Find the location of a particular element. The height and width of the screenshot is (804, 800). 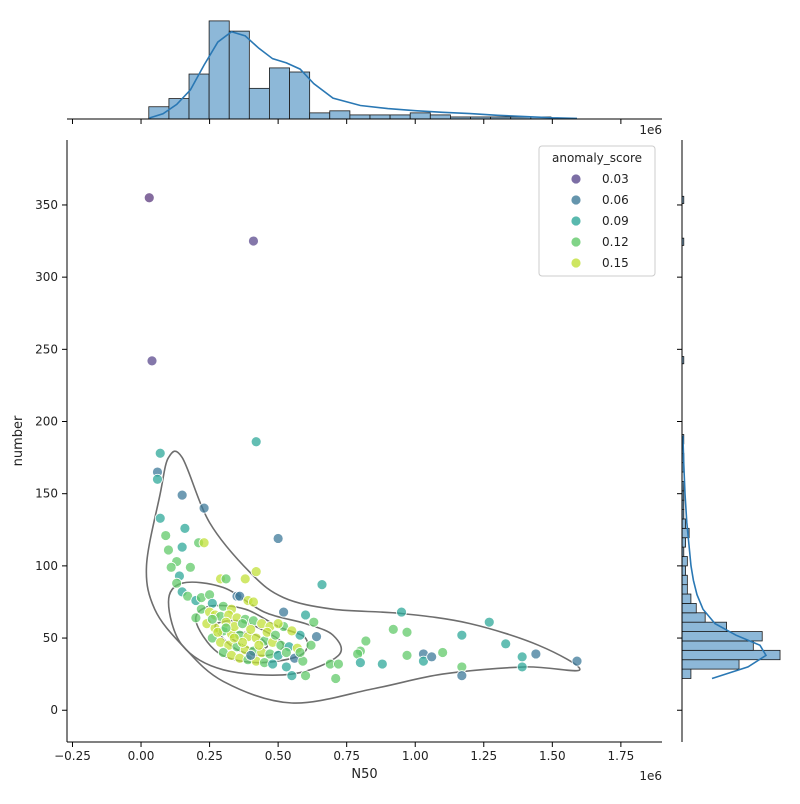

legend-label: 0.15 is located at coordinates (615, 263).